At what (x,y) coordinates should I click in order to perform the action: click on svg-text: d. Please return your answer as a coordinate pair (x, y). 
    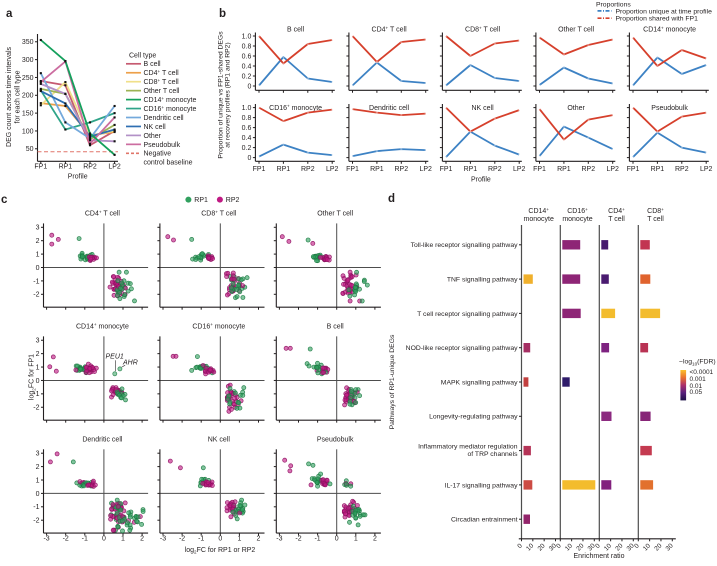
    Looking at the image, I should click on (391, 199).